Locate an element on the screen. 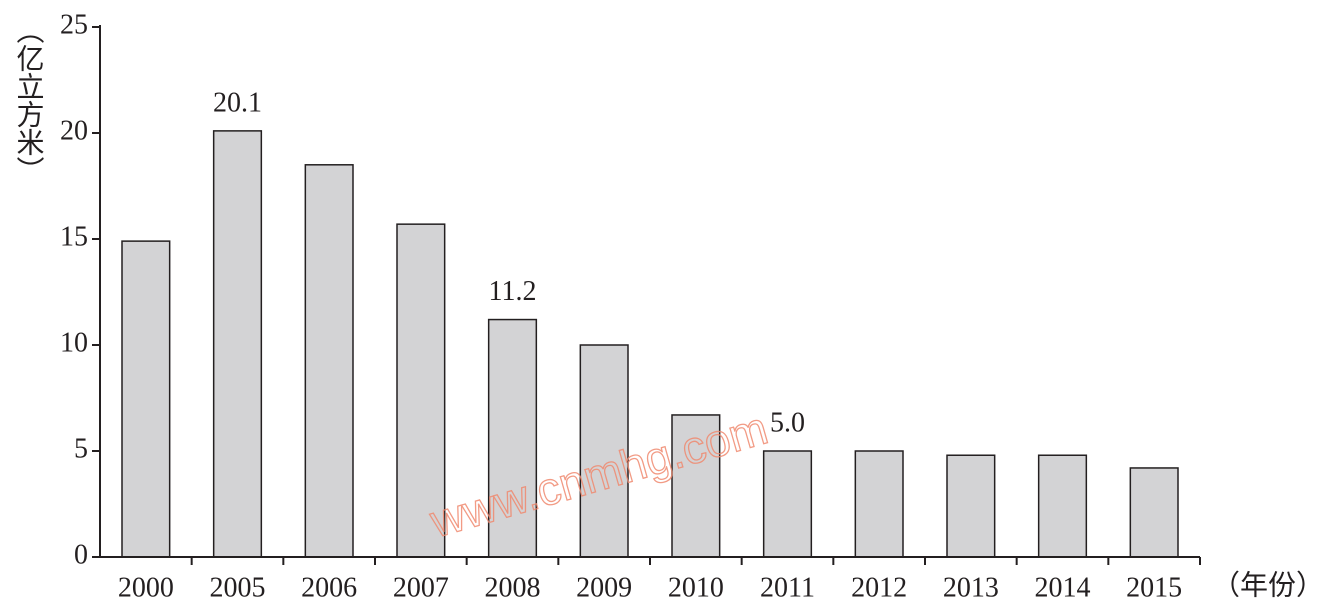 The width and height of the screenshot is (1325, 609). x-tick-label: 2014 is located at coordinates (1063, 587).